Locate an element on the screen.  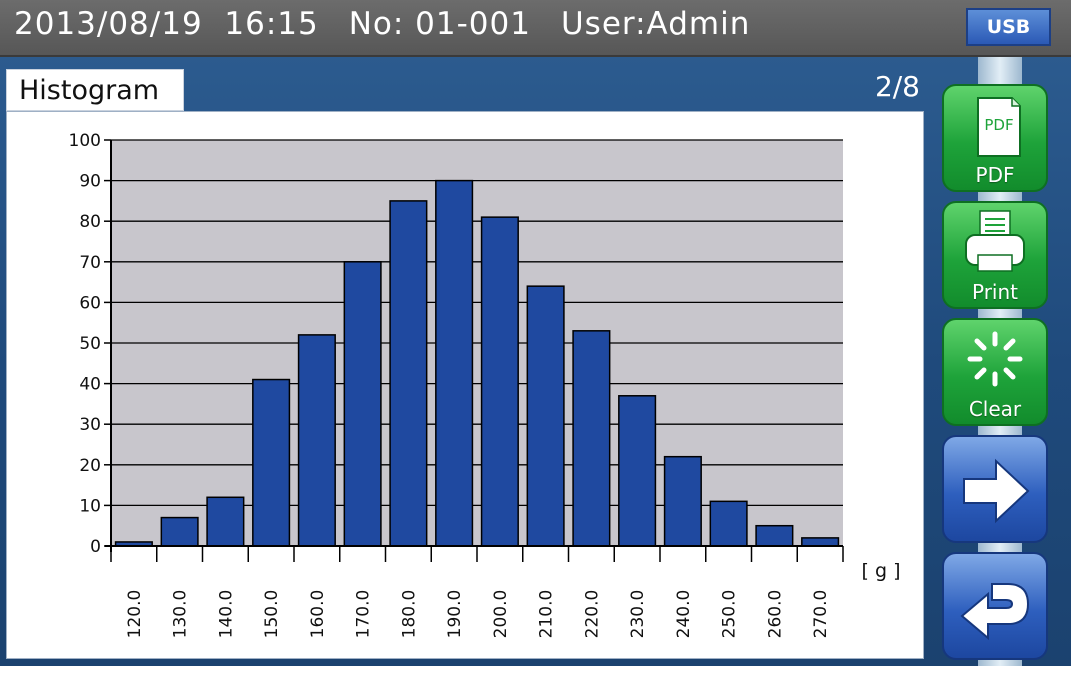
x-tick-label: 180.0 is located at coordinates (409, 614).